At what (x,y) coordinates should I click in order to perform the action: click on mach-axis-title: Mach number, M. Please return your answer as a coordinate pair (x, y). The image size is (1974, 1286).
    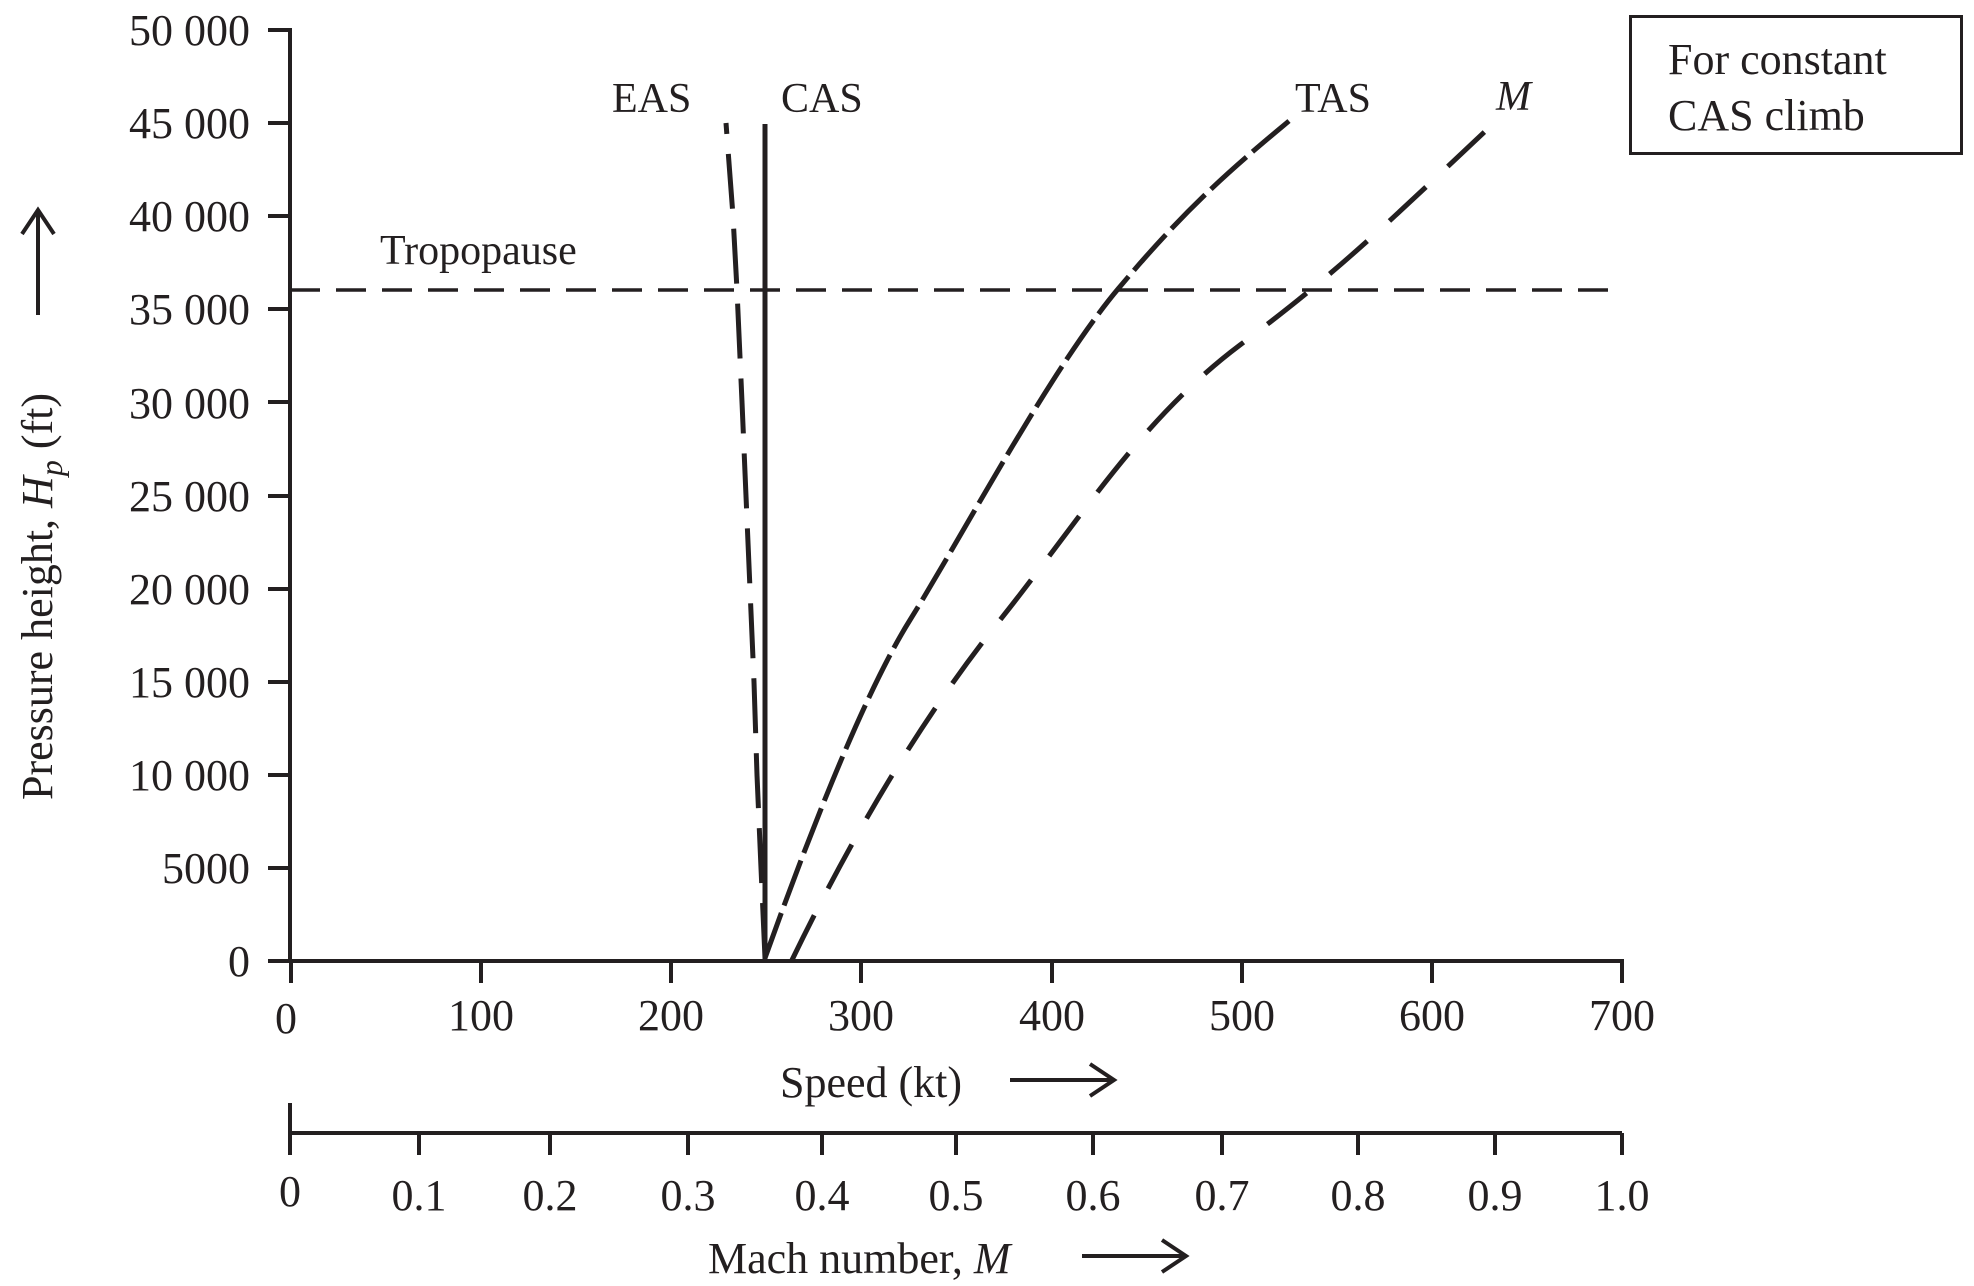
    Looking at the image, I should click on (860, 1258).